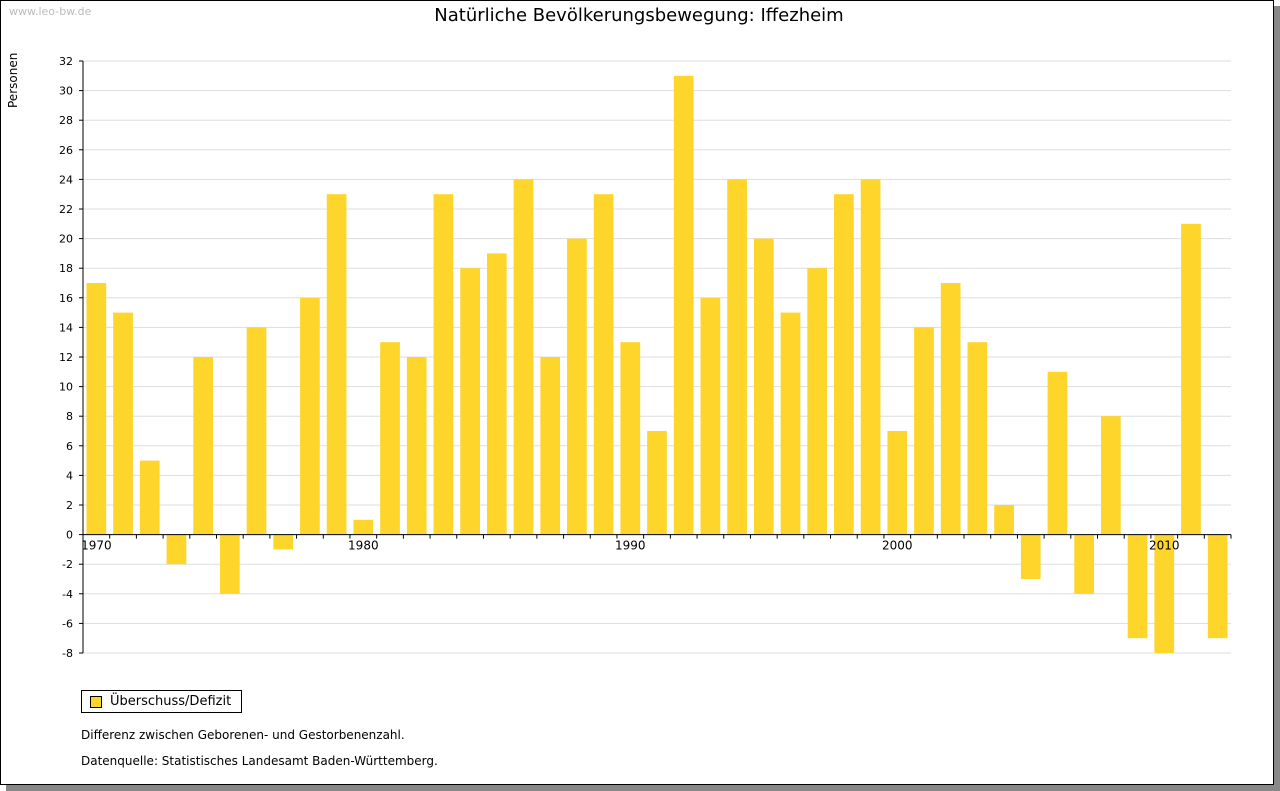  Describe the element at coordinates (176, 549) in the screenshot. I see `bar-1973` at that location.